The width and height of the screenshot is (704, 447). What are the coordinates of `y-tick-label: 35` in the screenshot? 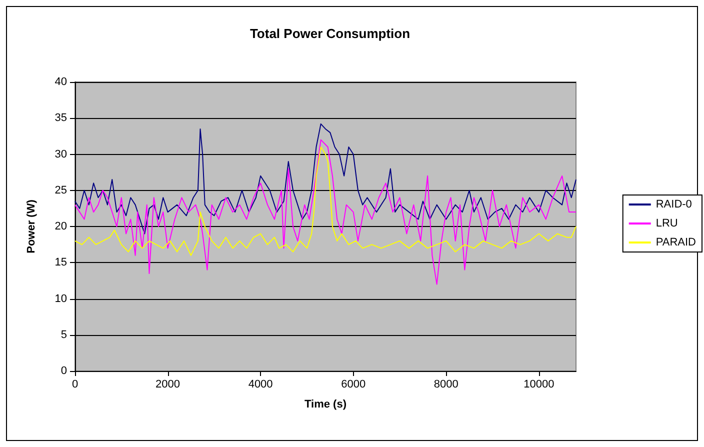 It's located at (60, 118).